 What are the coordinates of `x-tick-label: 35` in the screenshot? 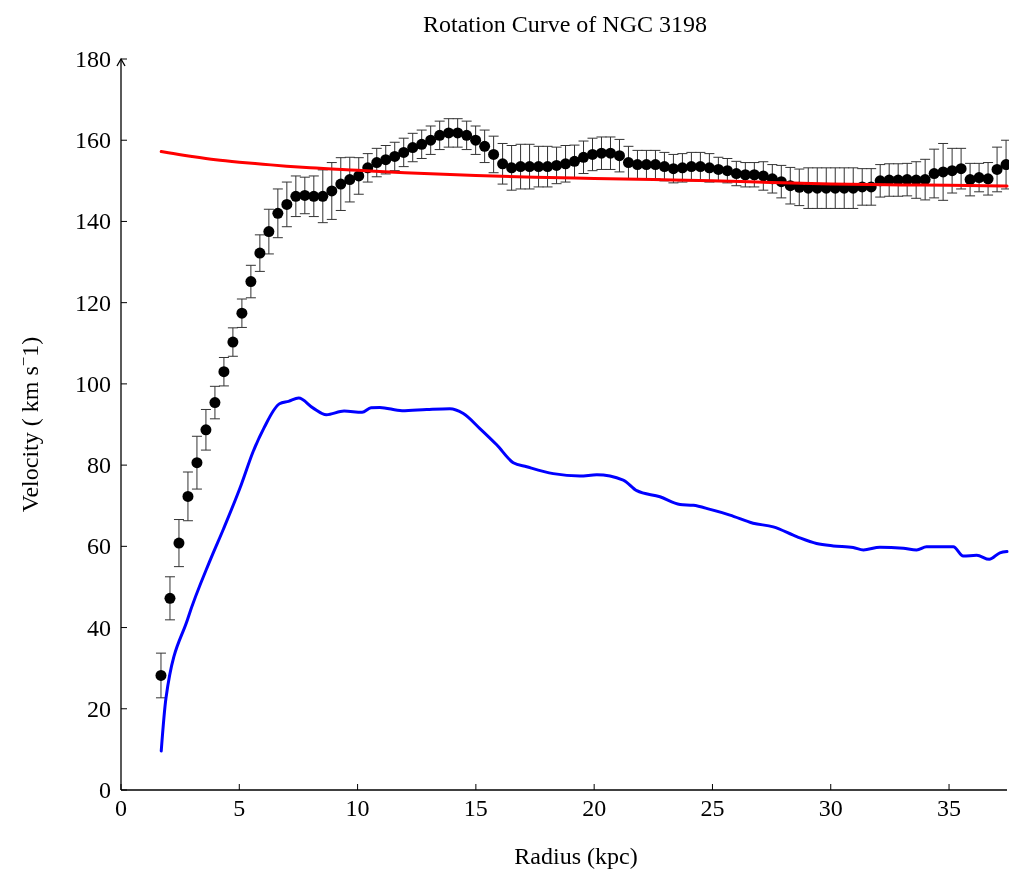 It's located at (949, 808).